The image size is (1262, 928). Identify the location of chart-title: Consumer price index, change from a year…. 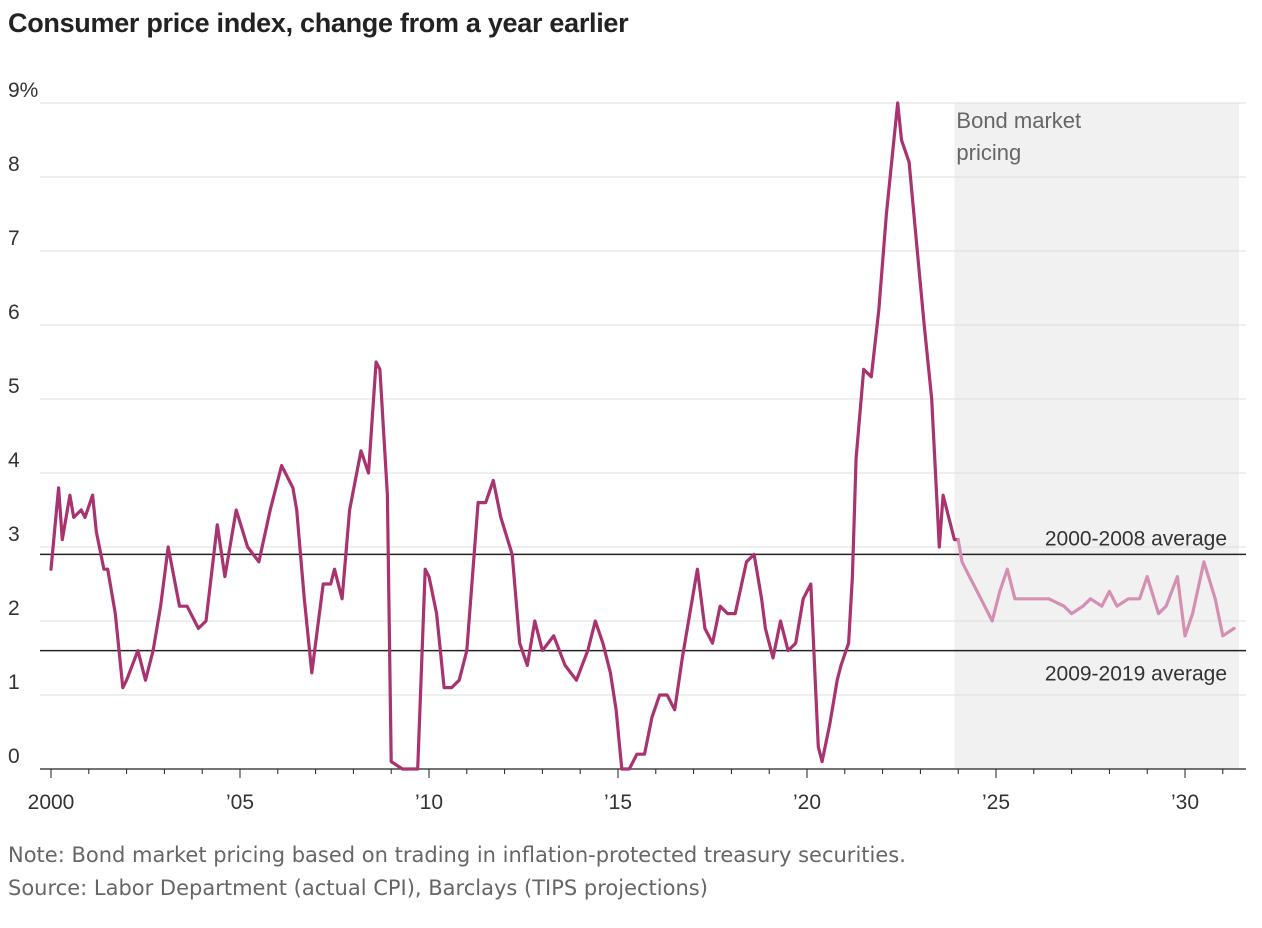
(318, 23).